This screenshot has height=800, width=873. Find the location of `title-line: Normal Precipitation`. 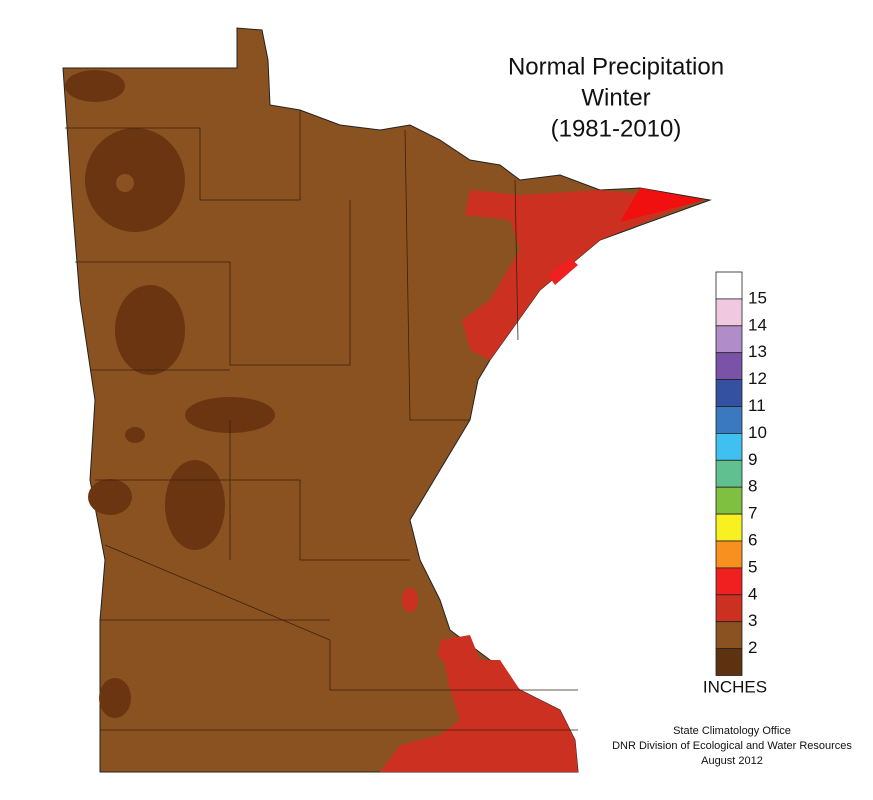

title-line: Normal Precipitation is located at coordinates (616, 66).